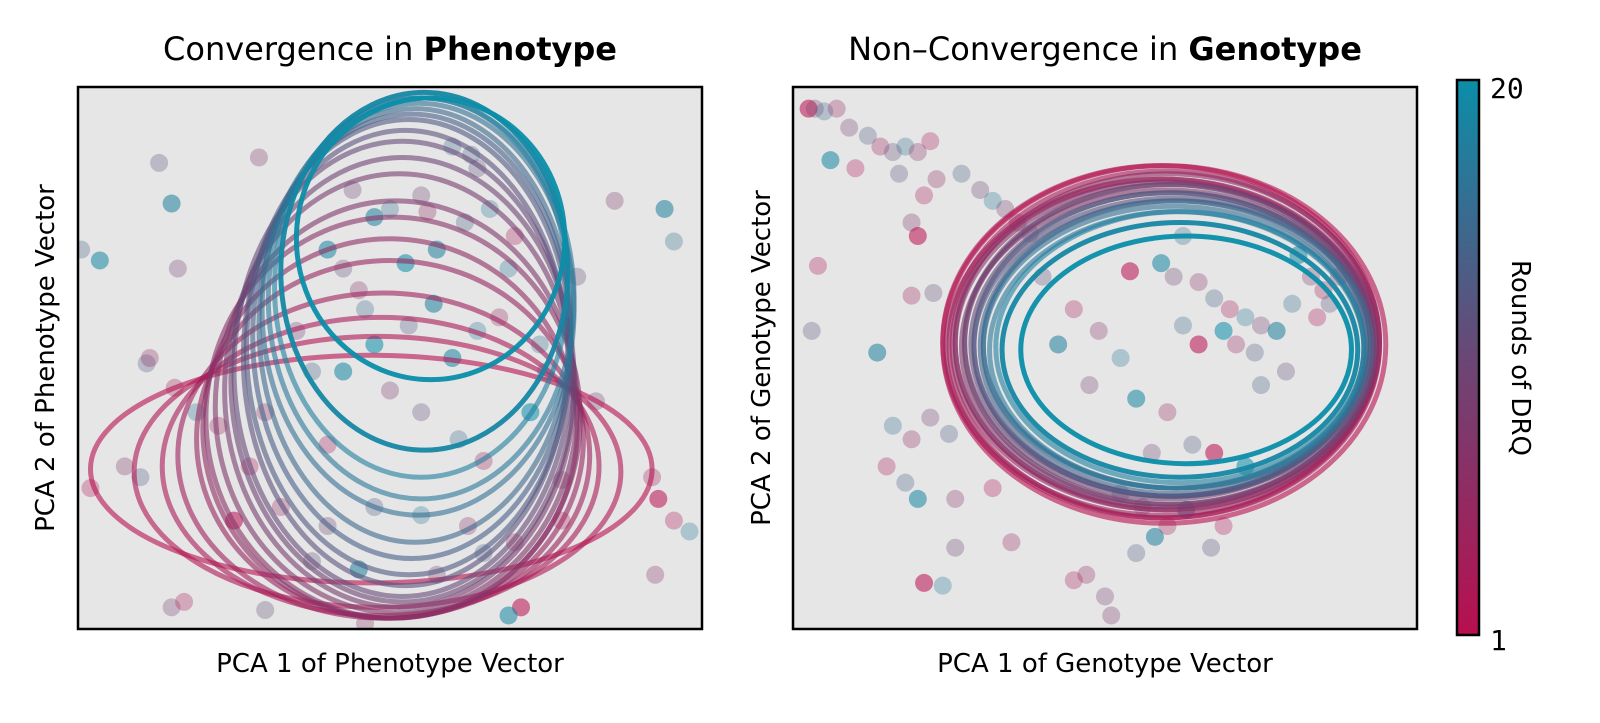 The image size is (1600, 723). What do you see at coordinates (1105, 664) in the screenshot?
I see `x-axis-label: PCA 1 of Genotype Vector` at bounding box center [1105, 664].